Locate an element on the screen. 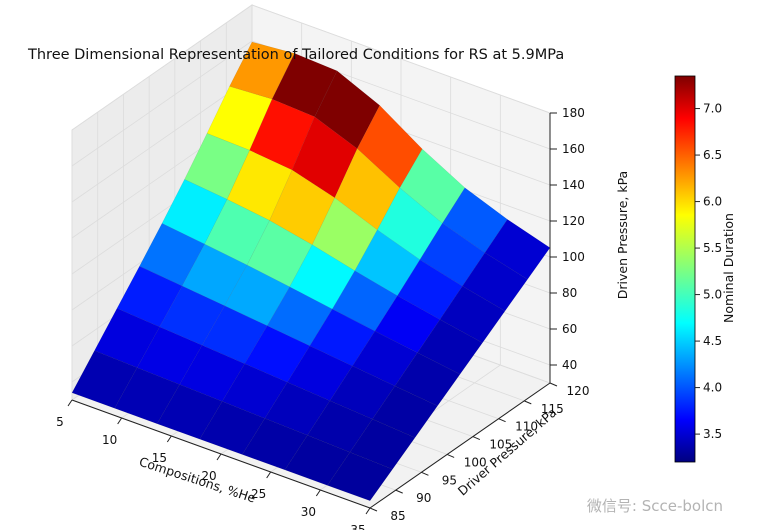 This screenshot has width=771, height=530. watermark: 微信号: Scce-bolcn is located at coordinates (654, 506).